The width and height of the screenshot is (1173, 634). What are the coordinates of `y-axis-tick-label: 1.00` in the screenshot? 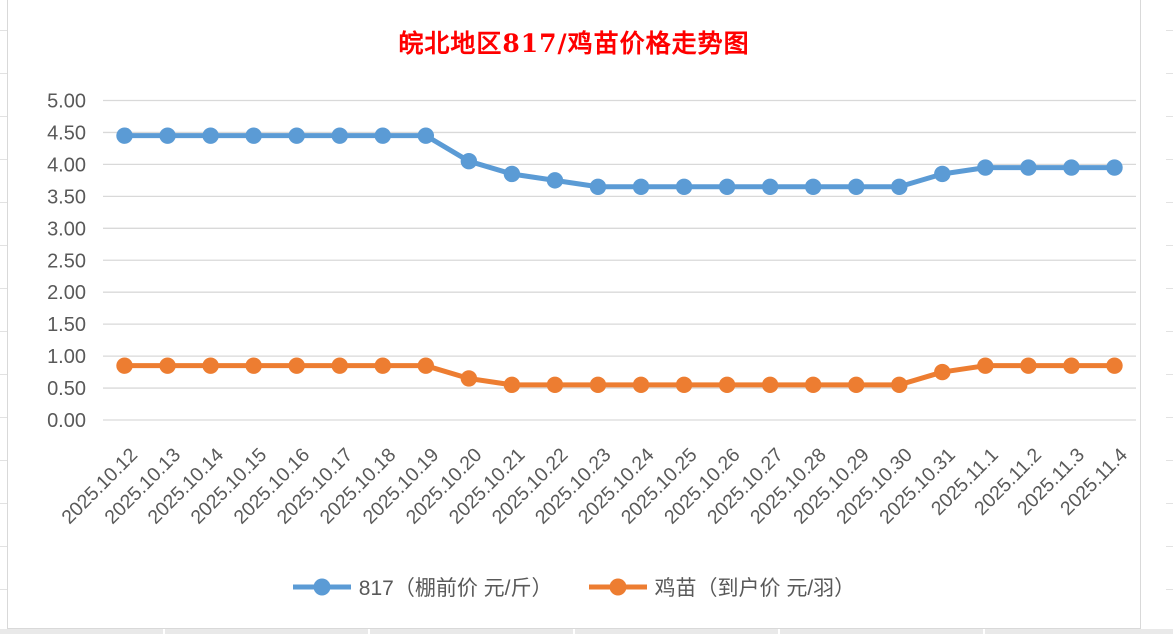 It's located at (66, 357).